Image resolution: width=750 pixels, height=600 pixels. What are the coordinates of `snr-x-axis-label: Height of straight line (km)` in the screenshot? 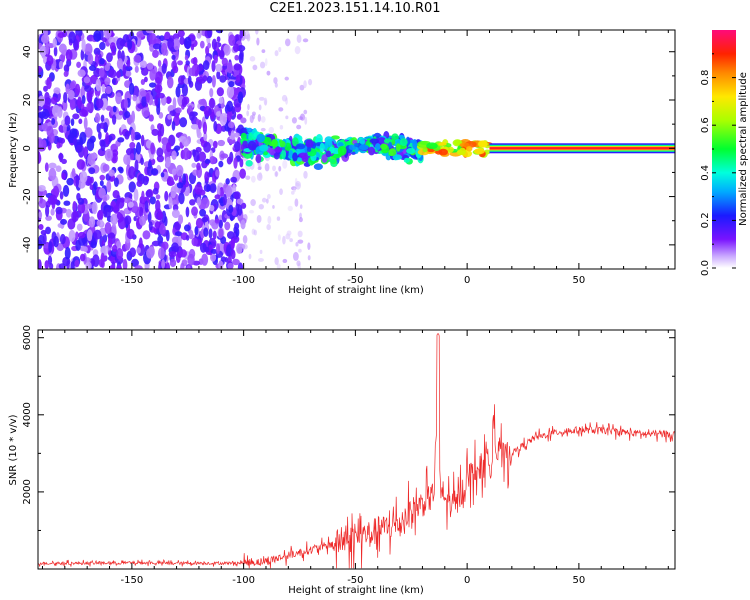 It's located at (356, 590).